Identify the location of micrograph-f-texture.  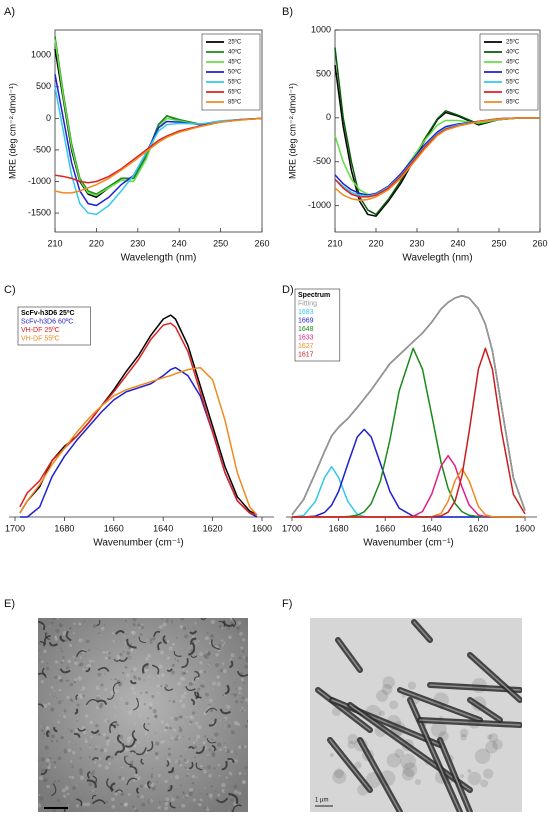
(418, 715).